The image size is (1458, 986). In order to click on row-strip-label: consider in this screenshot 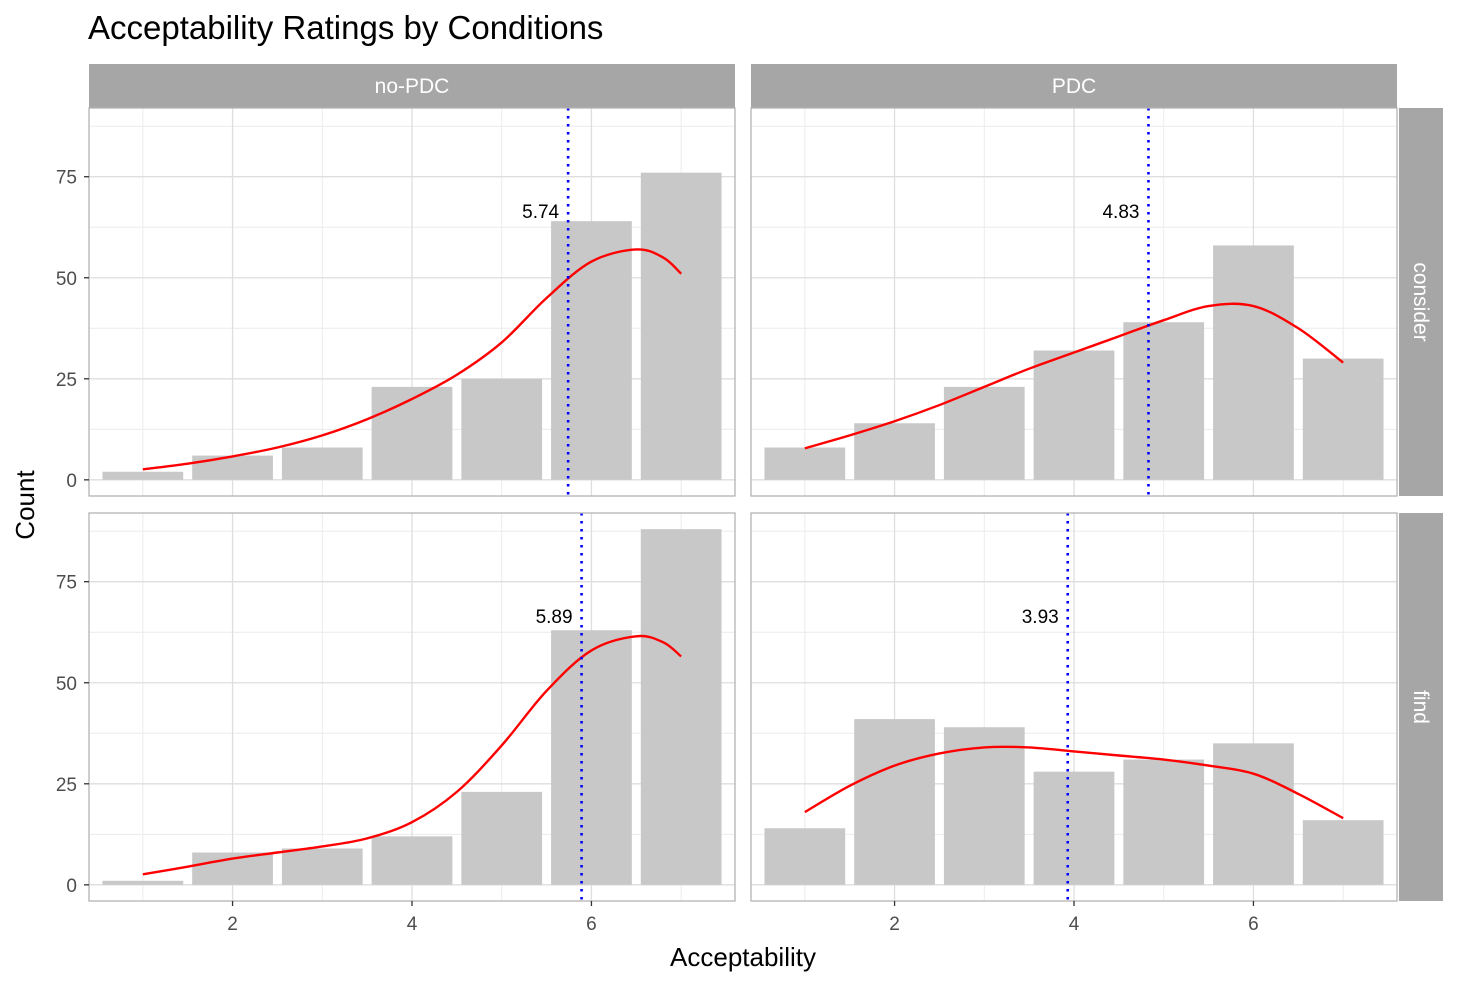, I will do `click(1420, 301)`.